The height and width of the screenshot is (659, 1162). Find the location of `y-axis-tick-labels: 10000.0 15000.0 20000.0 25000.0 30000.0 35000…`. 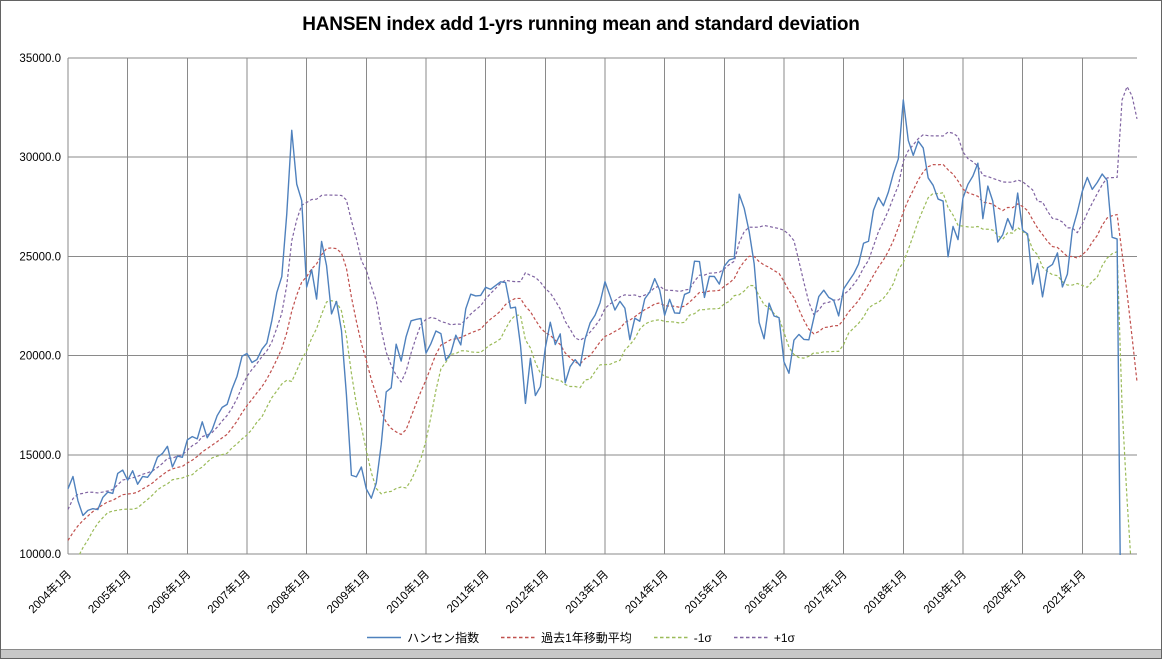

y-axis-tick-labels: 10000.0 15000.0 20000.0 25000.0 30000.0 35000… is located at coordinates (40, 307).